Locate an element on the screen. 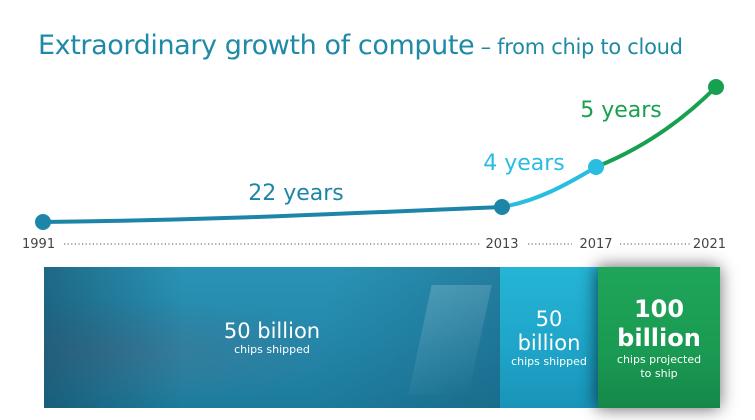 The width and height of the screenshot is (755, 420). segment-label-0: 22 years is located at coordinates (296, 193).